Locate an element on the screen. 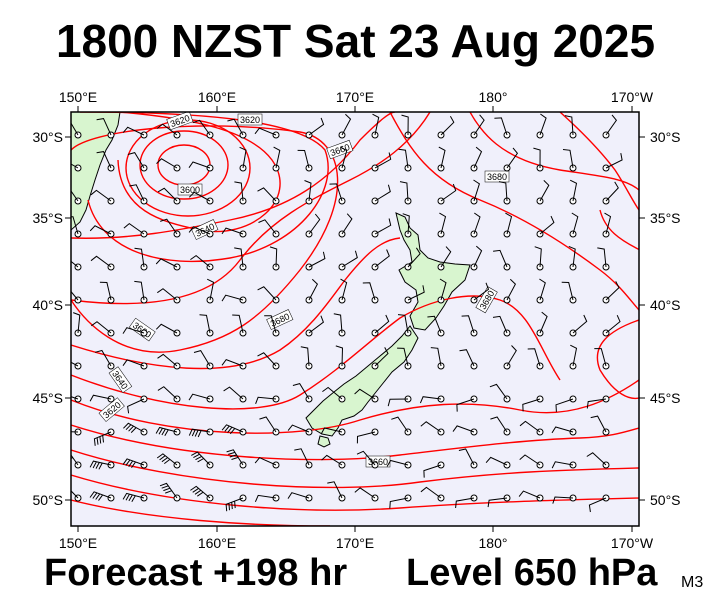 This screenshot has width=711, height=600. stewart-island-landmass is located at coordinates (324, 441).